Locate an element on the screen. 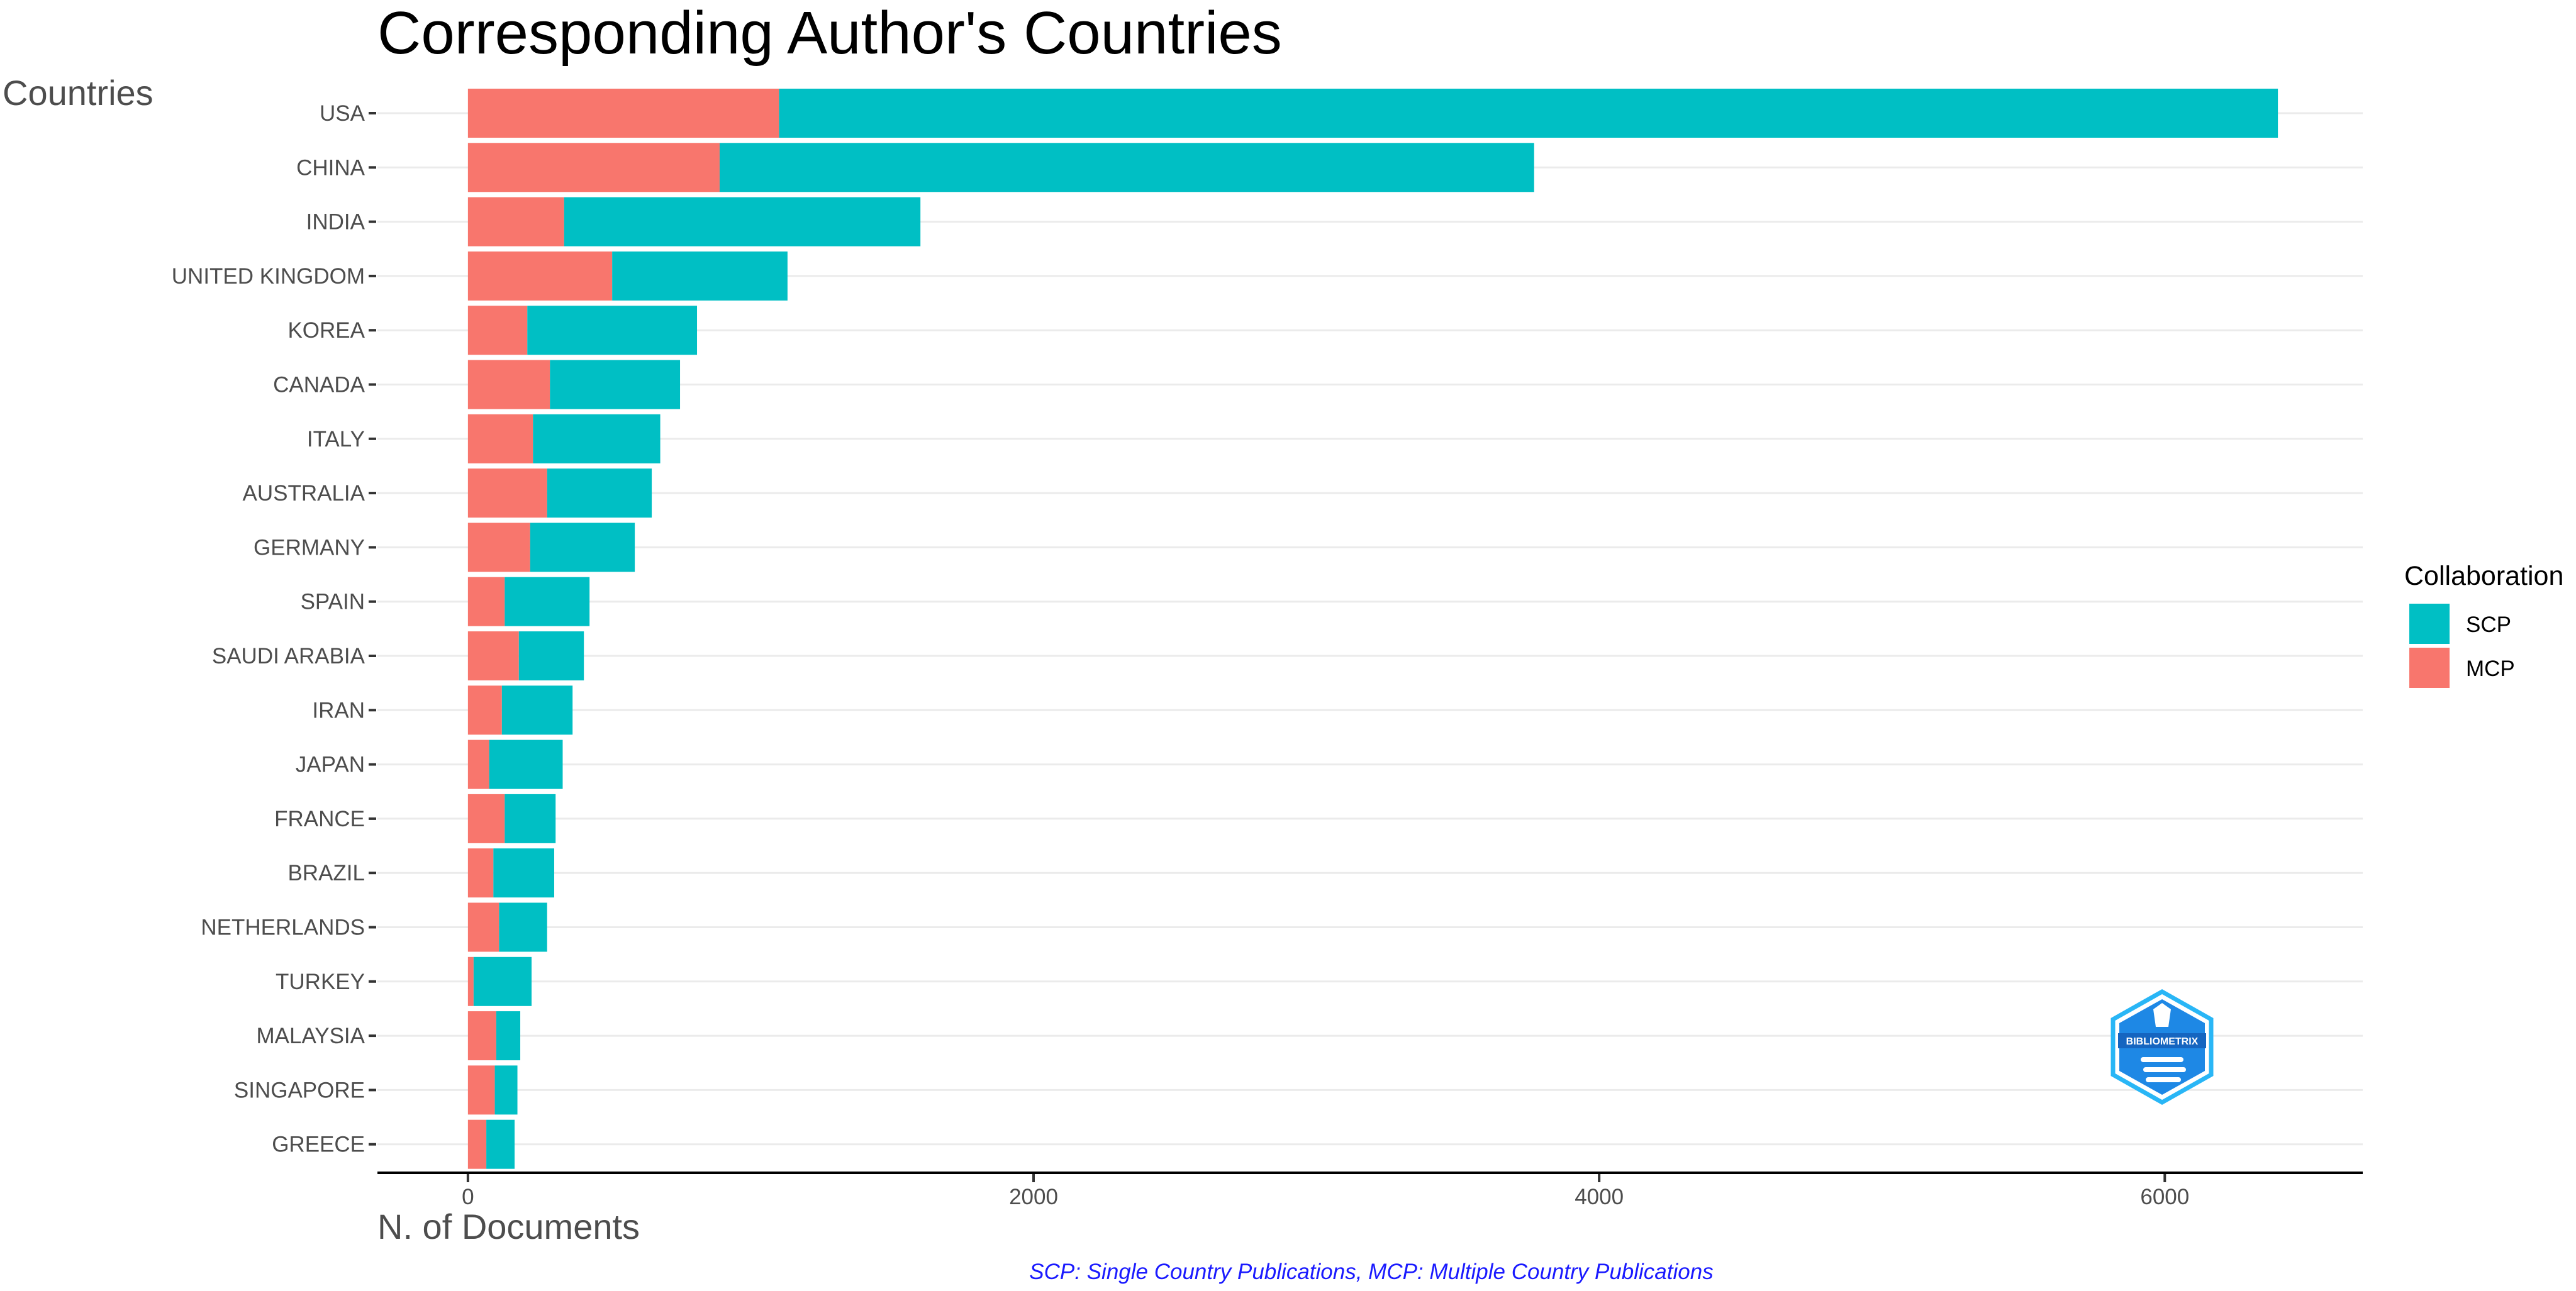  y-tick-label: CHINA is located at coordinates (330, 167).